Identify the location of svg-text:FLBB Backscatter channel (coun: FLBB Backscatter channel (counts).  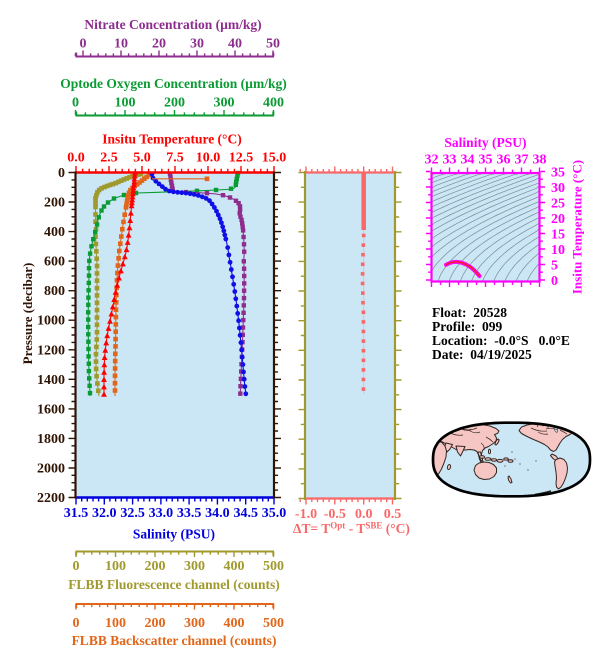
(174, 640).